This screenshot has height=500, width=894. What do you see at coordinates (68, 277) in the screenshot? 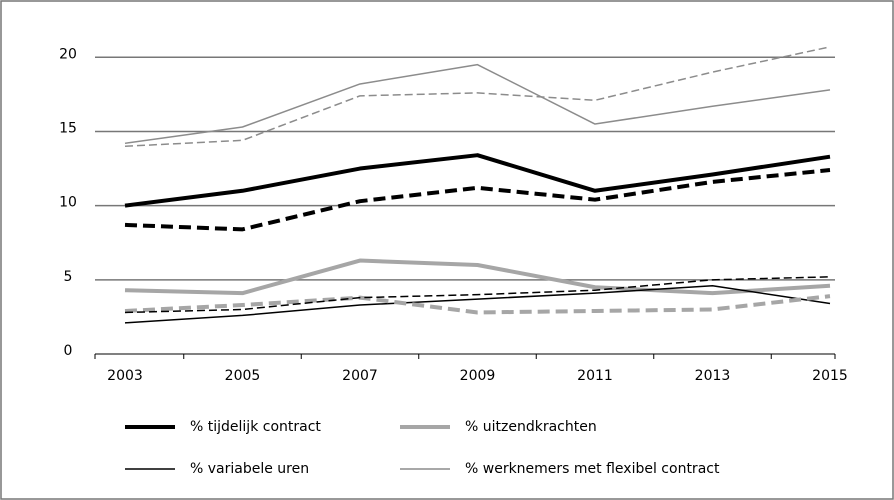
I see `y-tick-label: 5` at bounding box center [68, 277].